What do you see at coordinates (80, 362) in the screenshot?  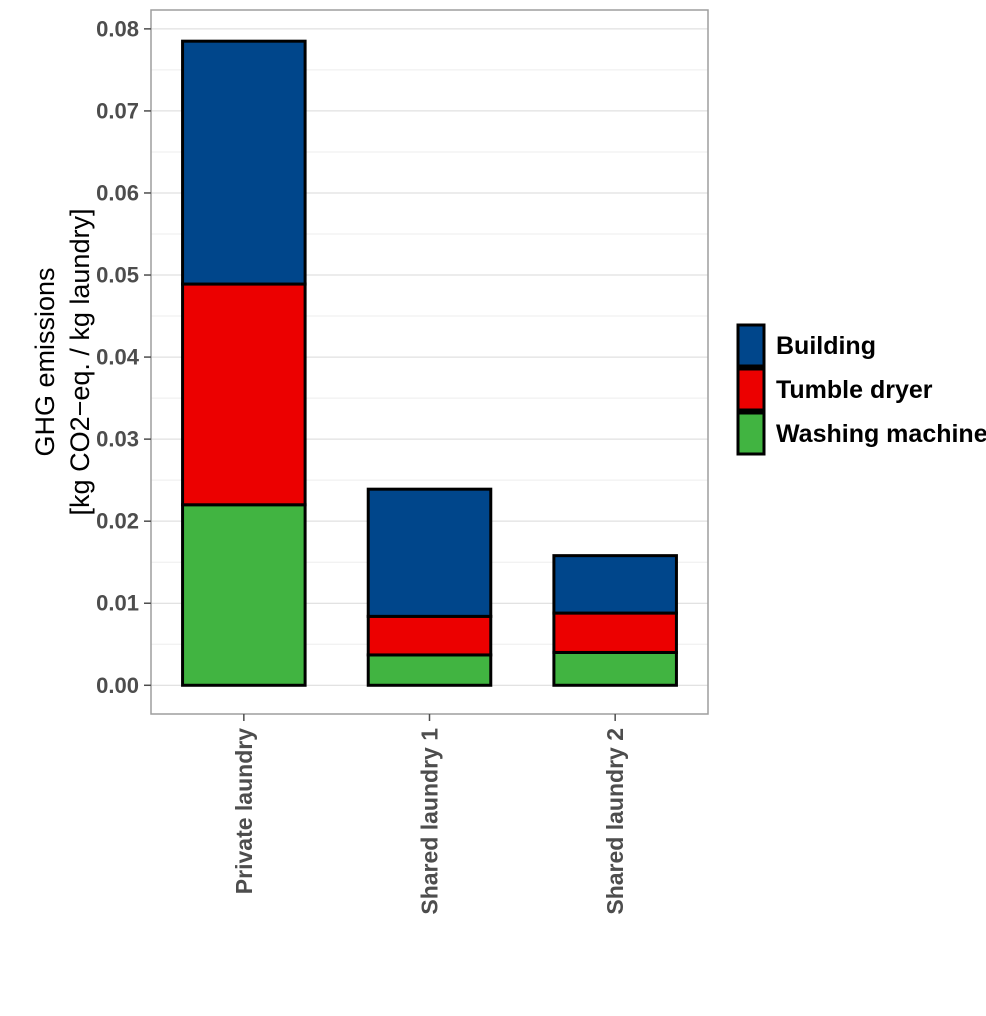 I see `y-axis-title-line: [kg CO2−eq. / kg laundry]` at bounding box center [80, 362].